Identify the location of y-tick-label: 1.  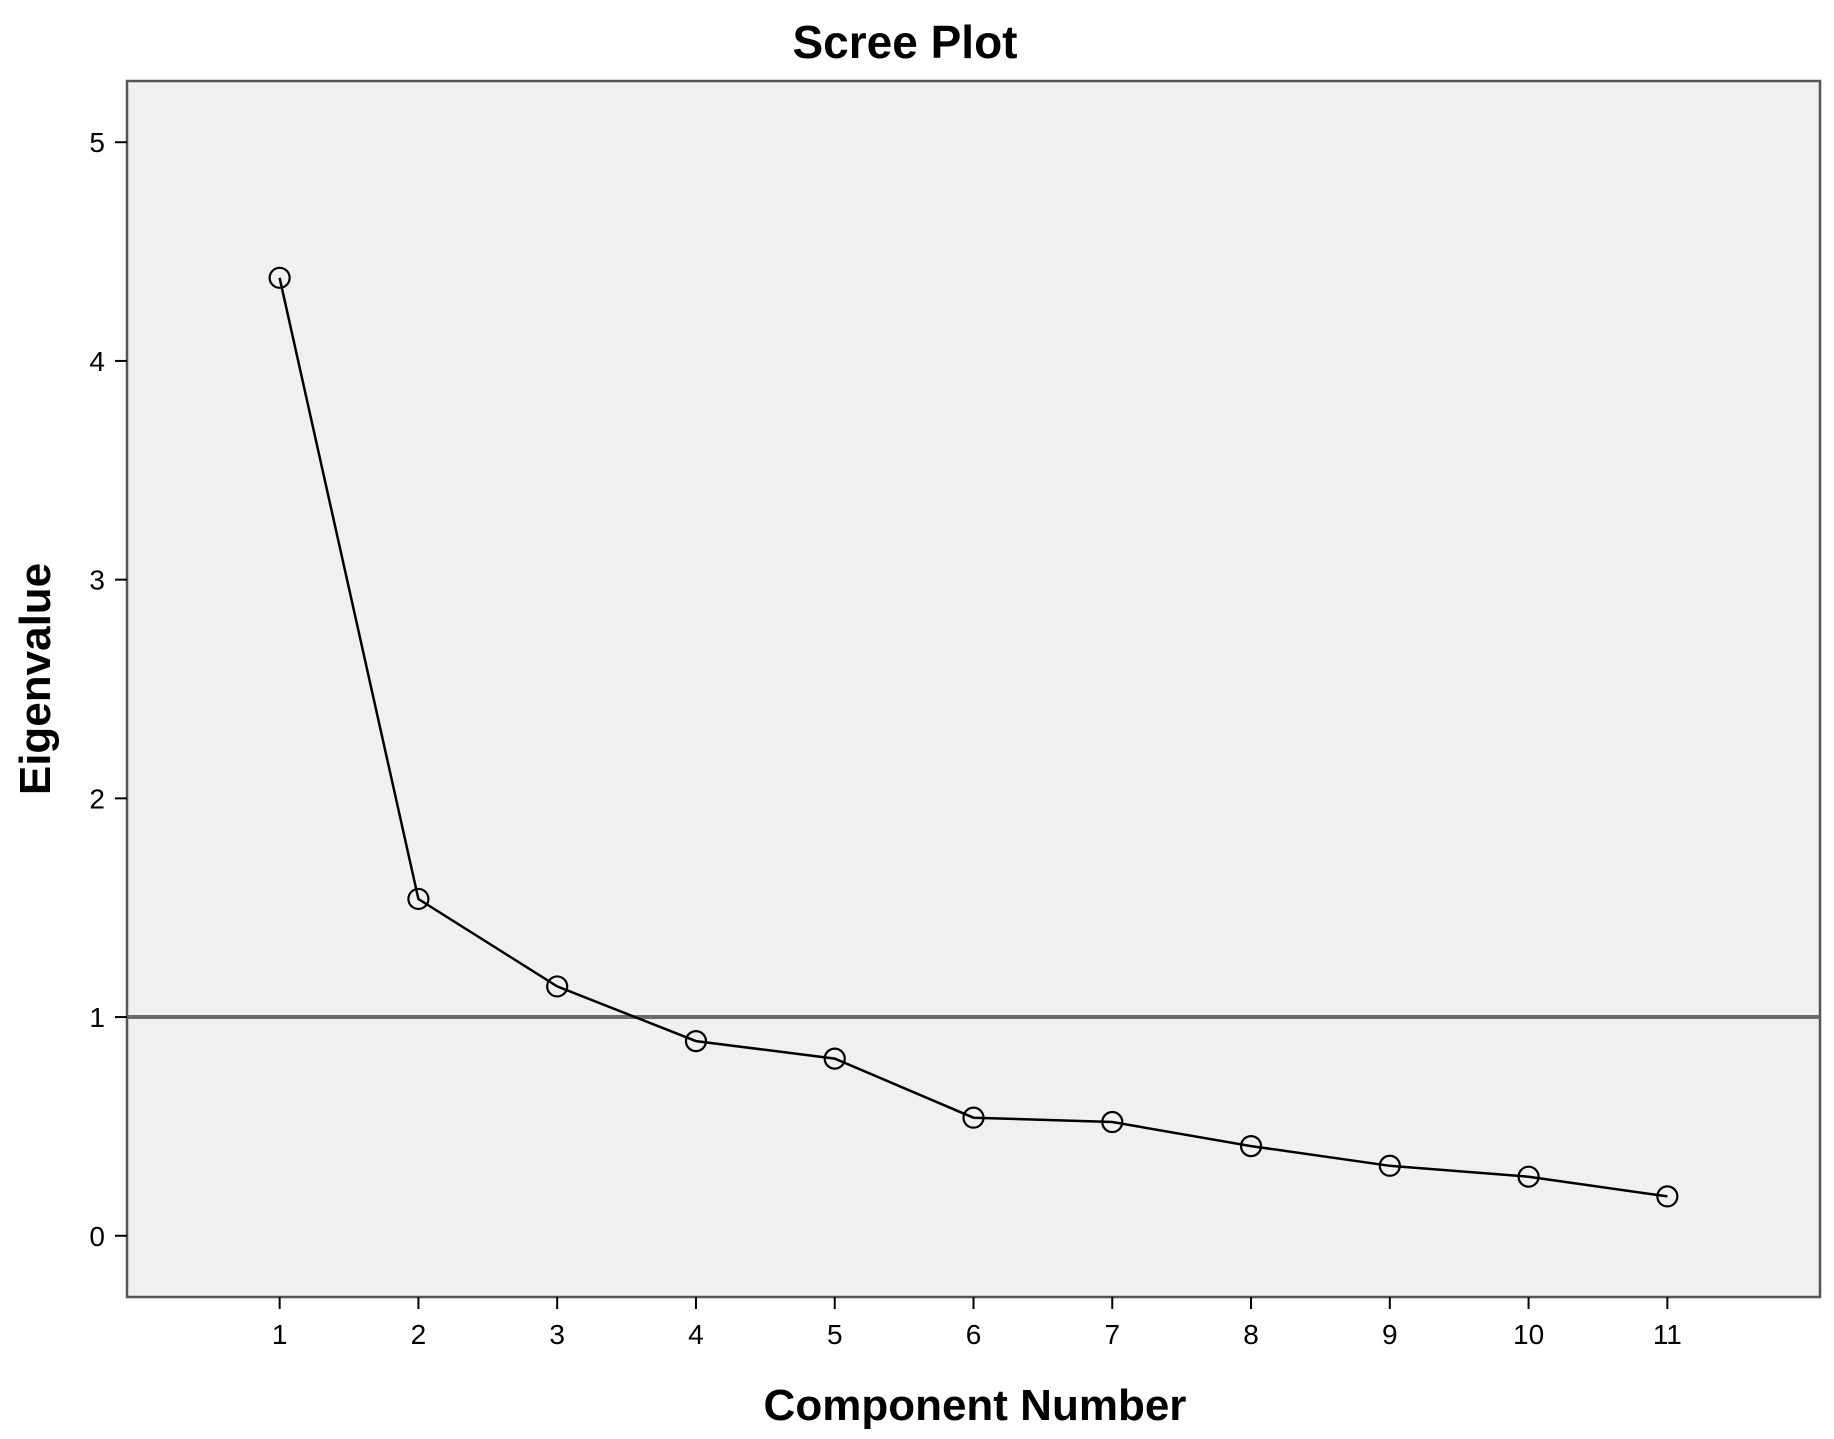
(97, 1017).